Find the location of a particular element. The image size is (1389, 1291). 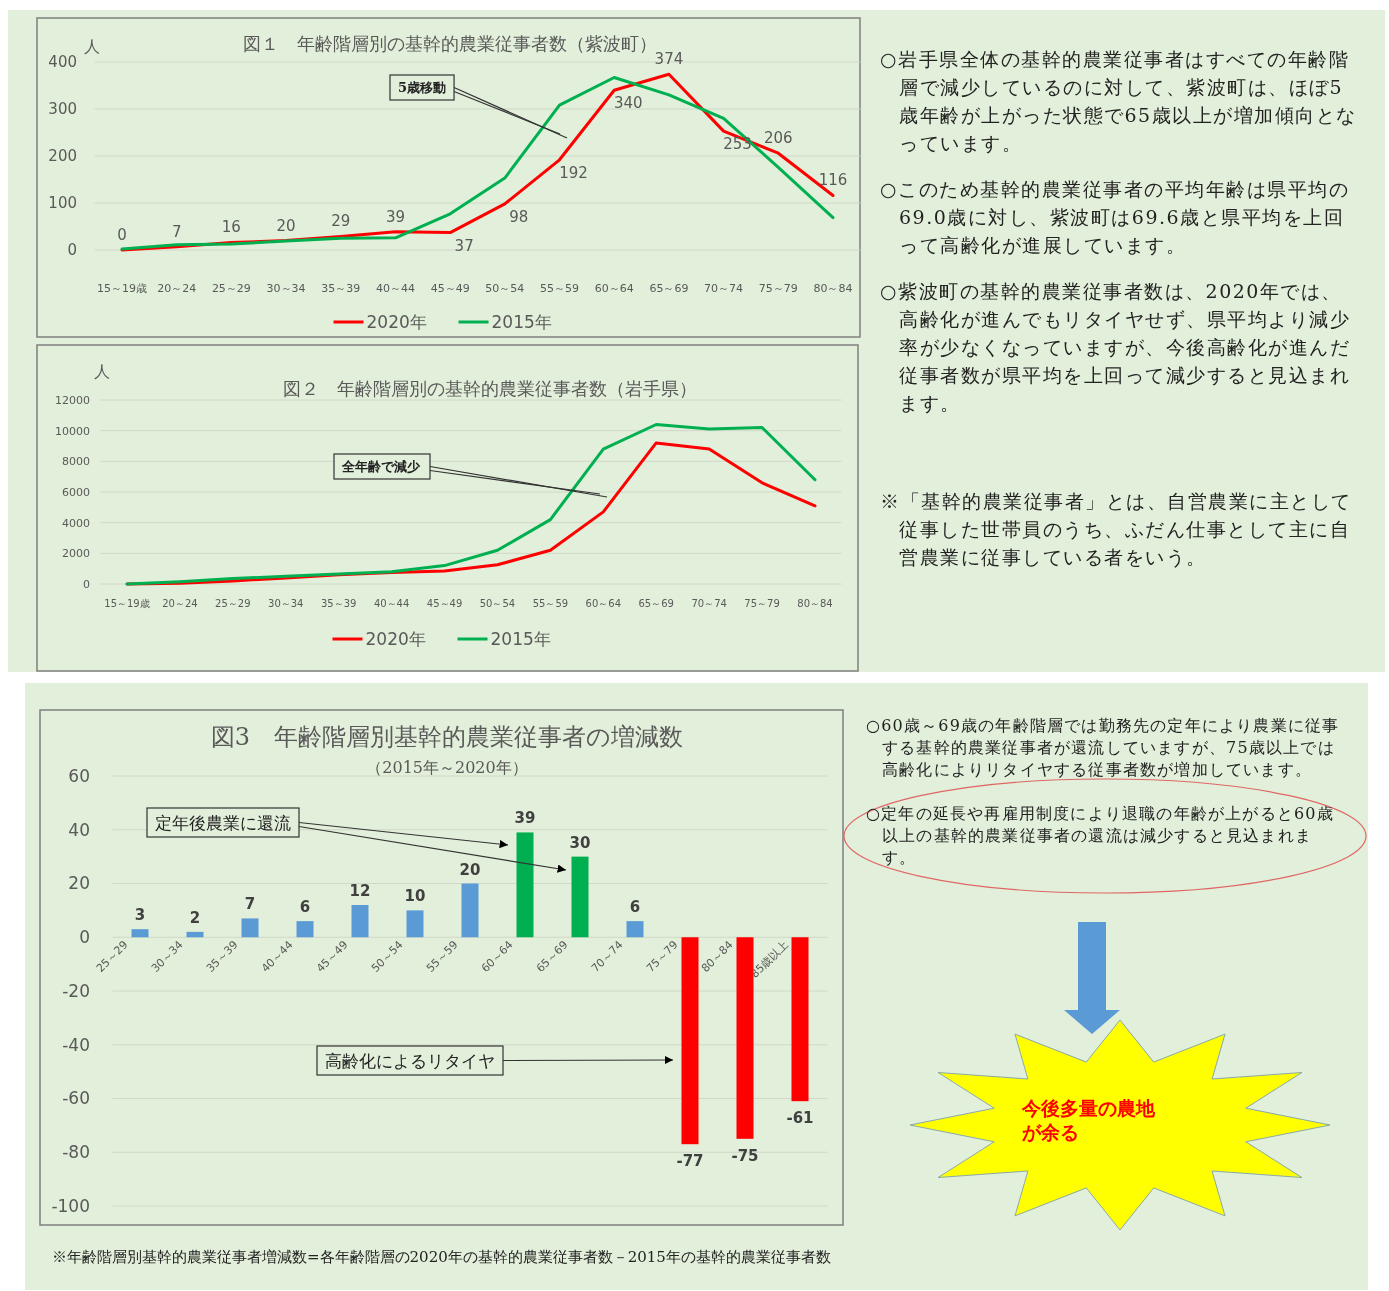

data-label: 16 is located at coordinates (231, 227).